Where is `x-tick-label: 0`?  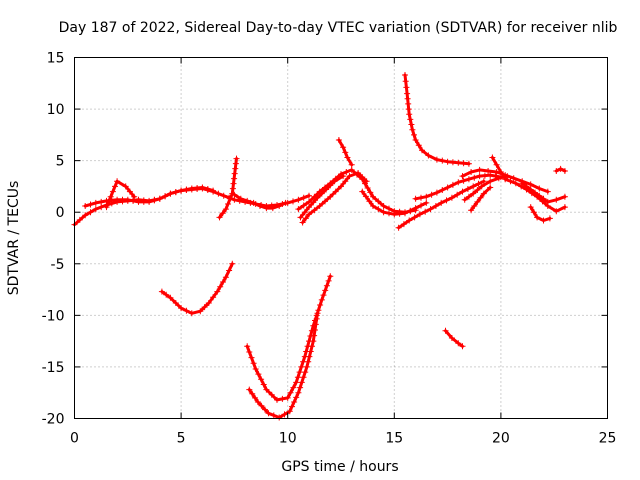
x-tick-label: 0 is located at coordinates (74, 439).